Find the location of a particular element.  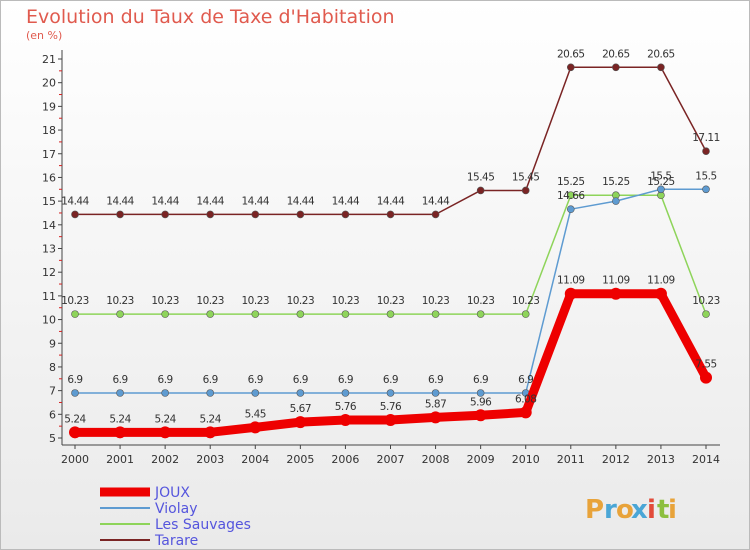

data-label: 6.08 is located at coordinates (525, 399).